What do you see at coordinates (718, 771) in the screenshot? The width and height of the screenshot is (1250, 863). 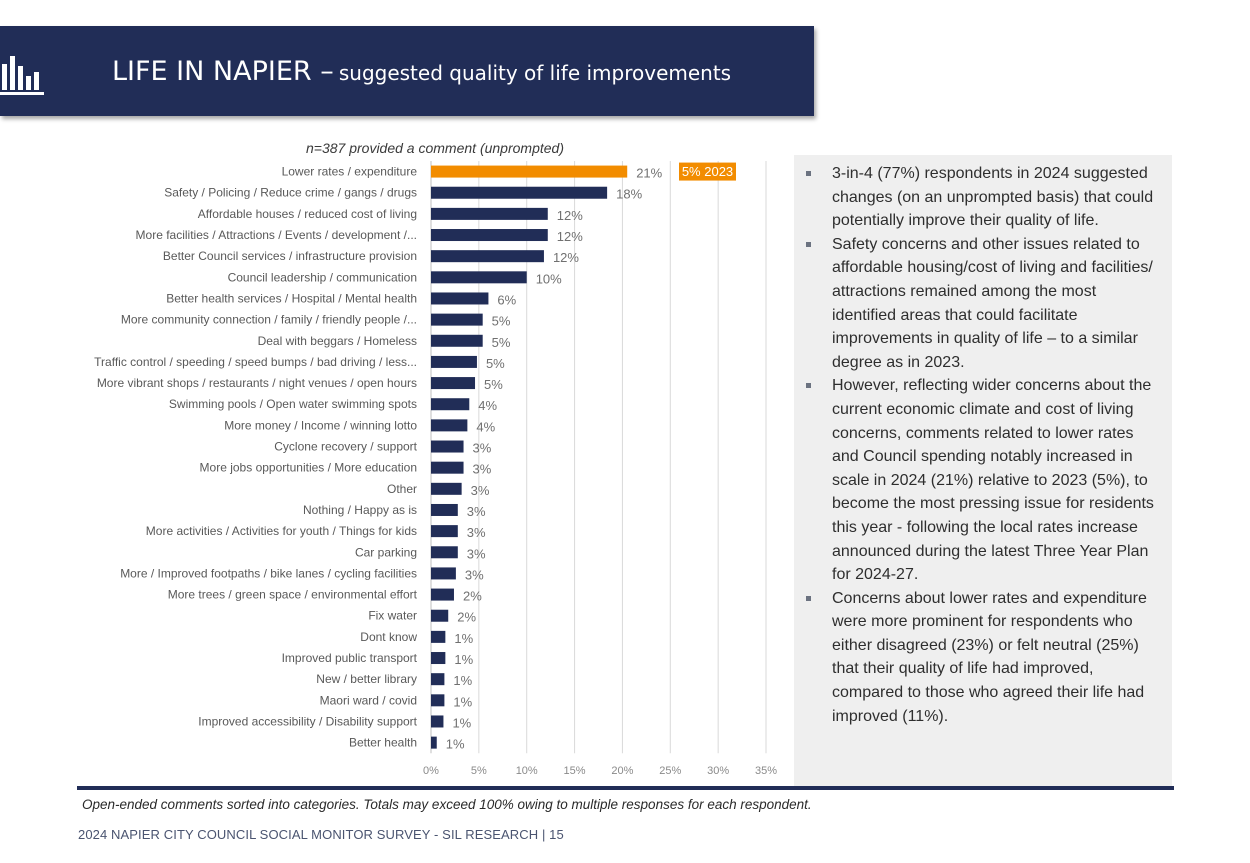 I see `x-tick-label: 30%` at bounding box center [718, 771].